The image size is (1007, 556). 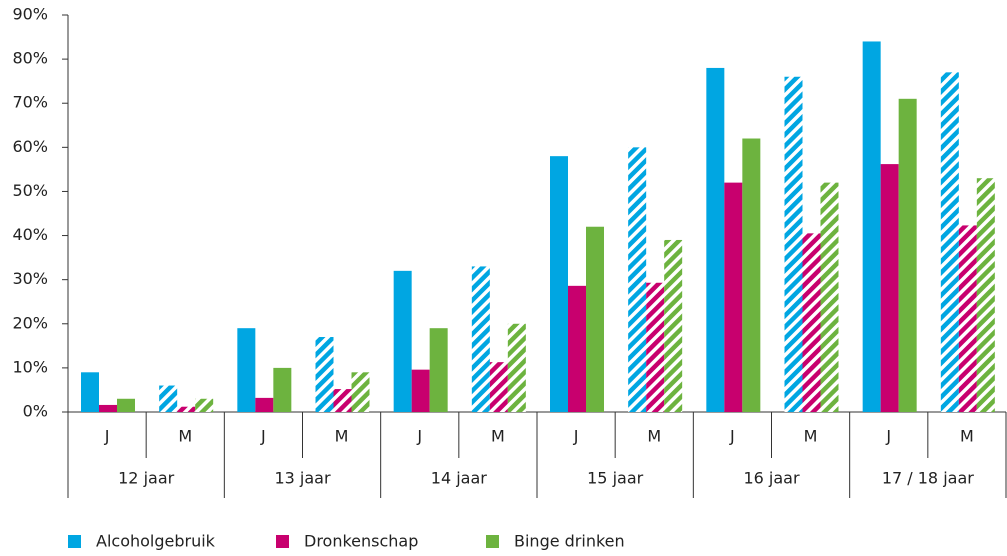 I want to click on y-tick-label: 50%, so click(x=30, y=190).